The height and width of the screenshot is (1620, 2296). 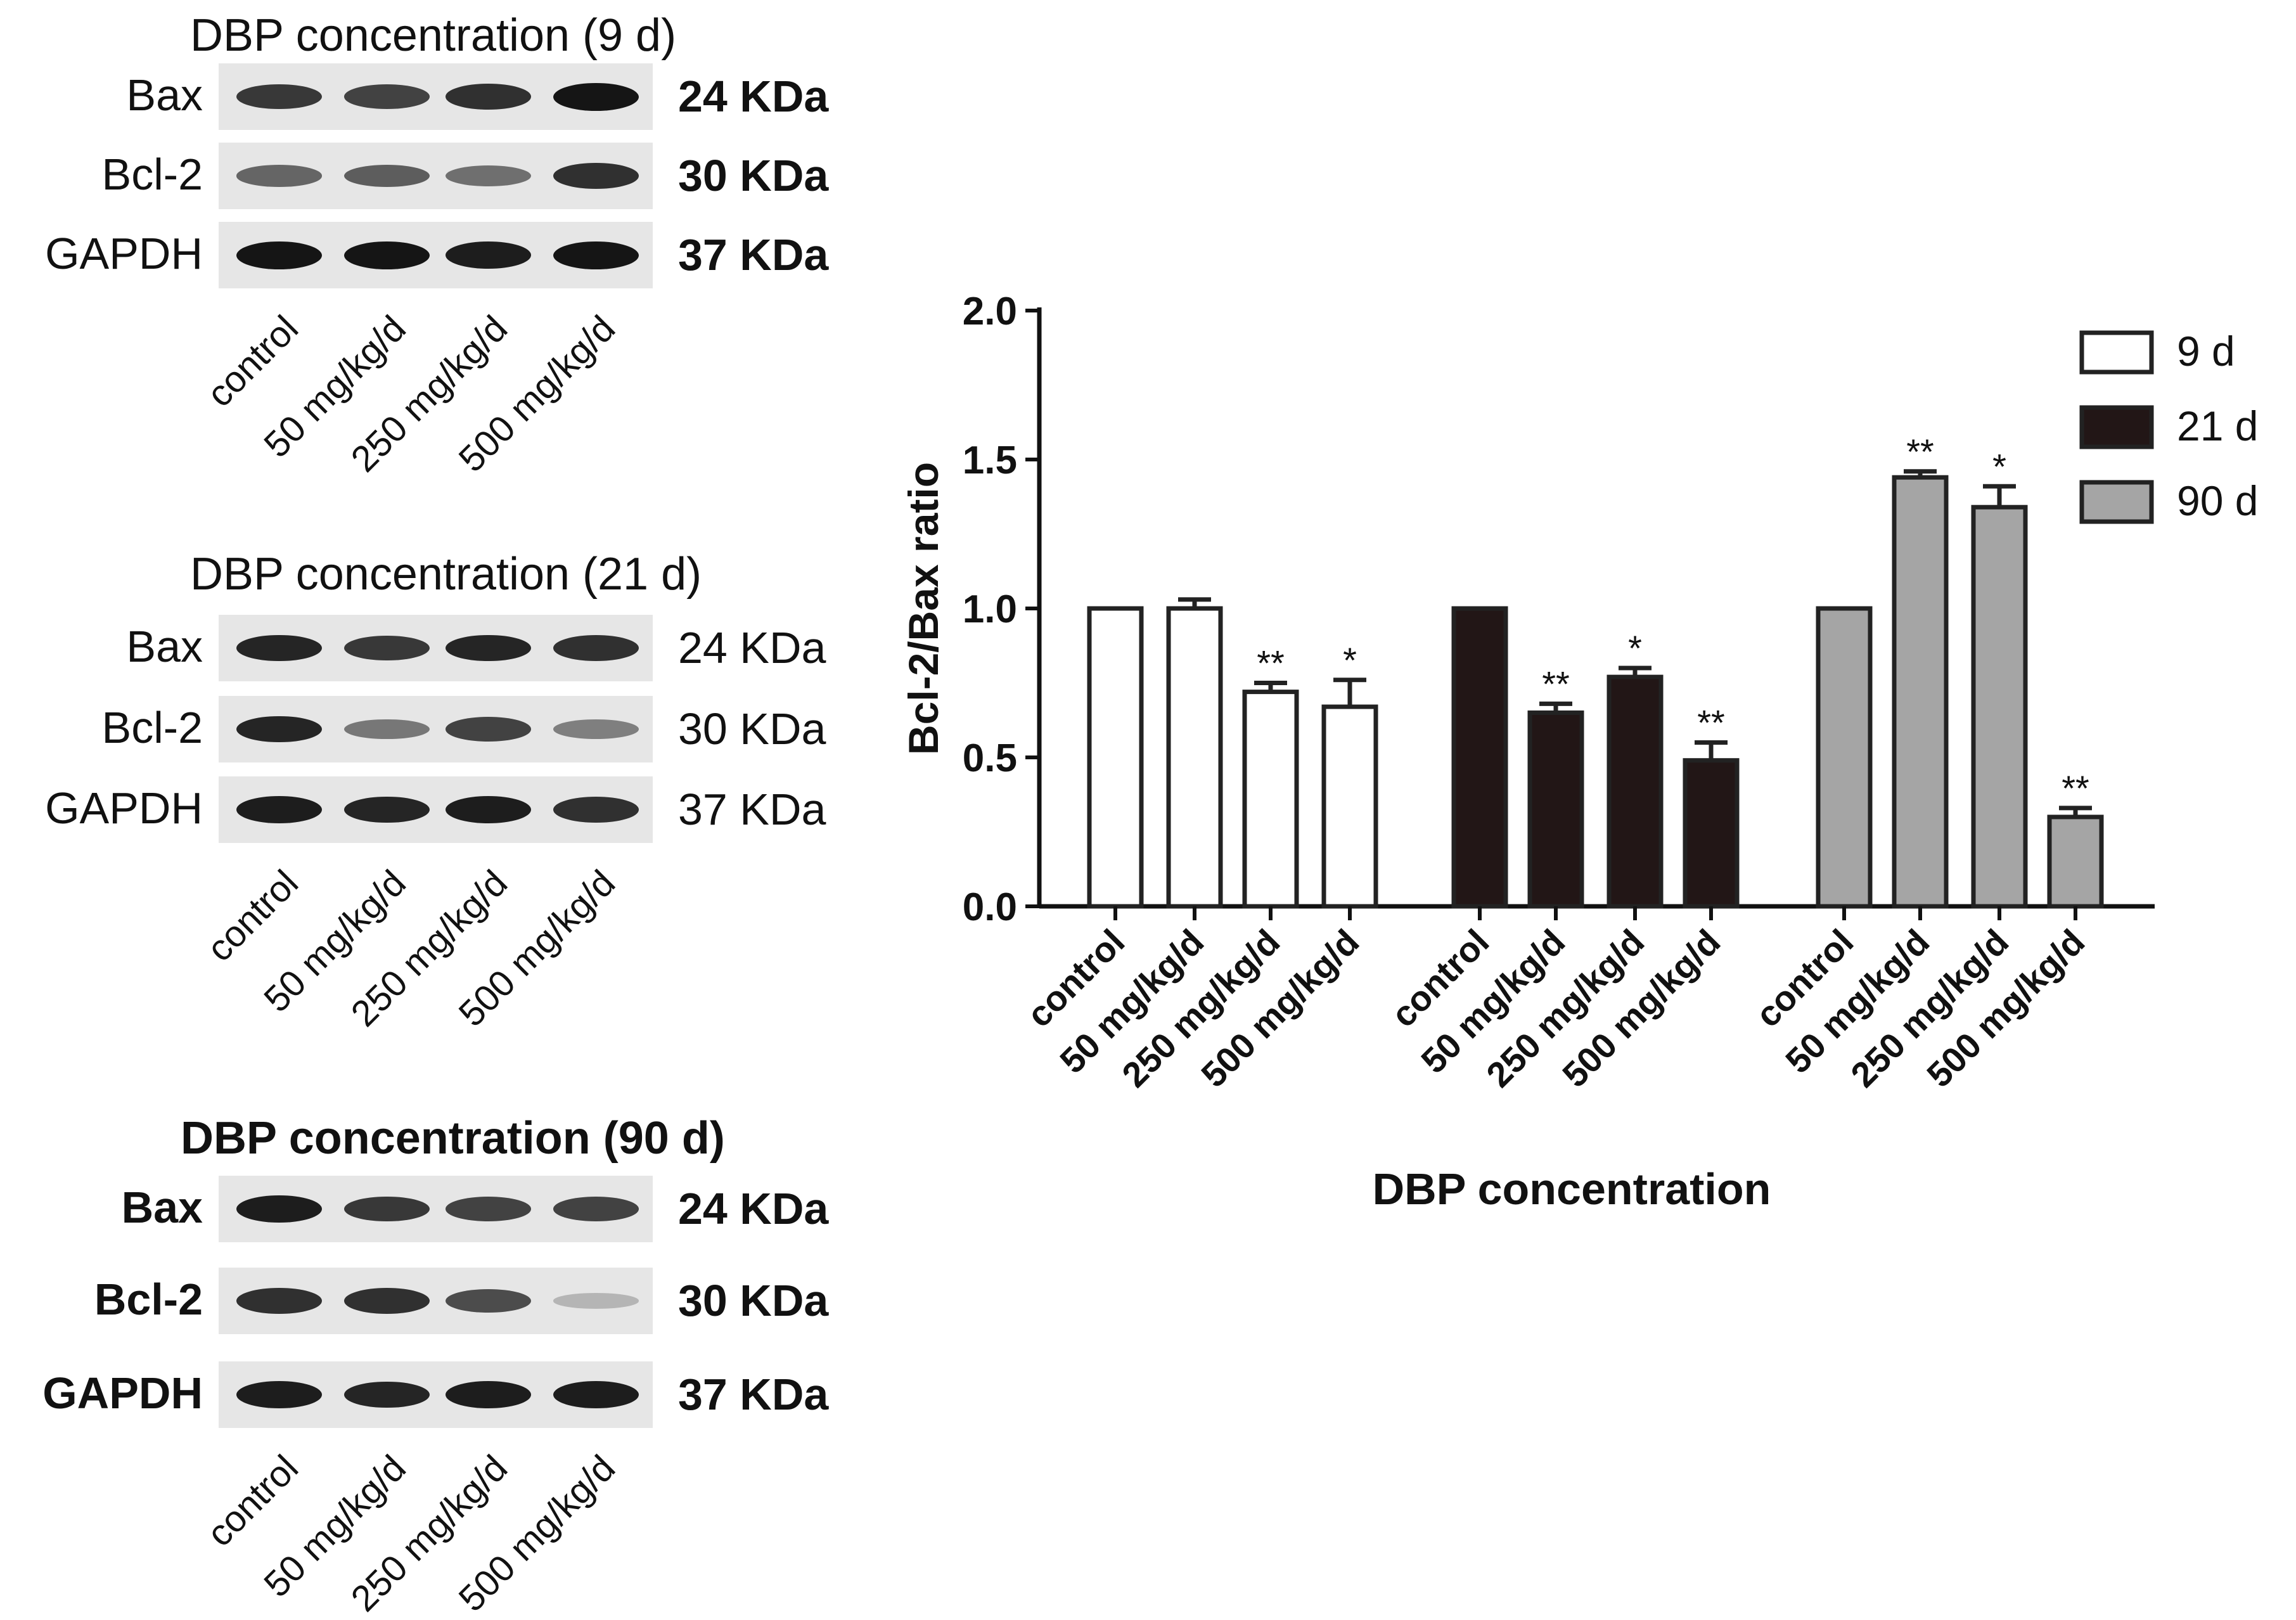 I want to click on y-tick-label: 1.0, so click(x=990, y=609).